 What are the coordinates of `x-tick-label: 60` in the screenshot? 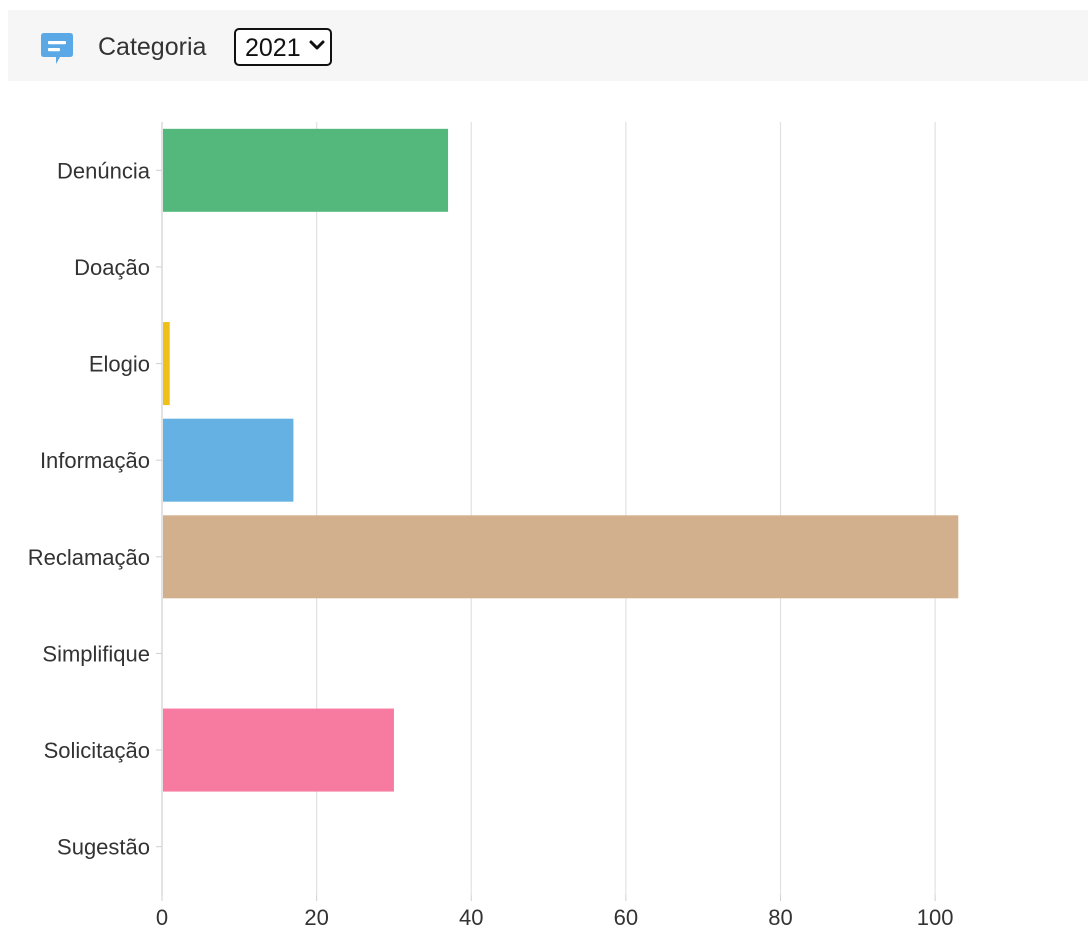 It's located at (626, 917).